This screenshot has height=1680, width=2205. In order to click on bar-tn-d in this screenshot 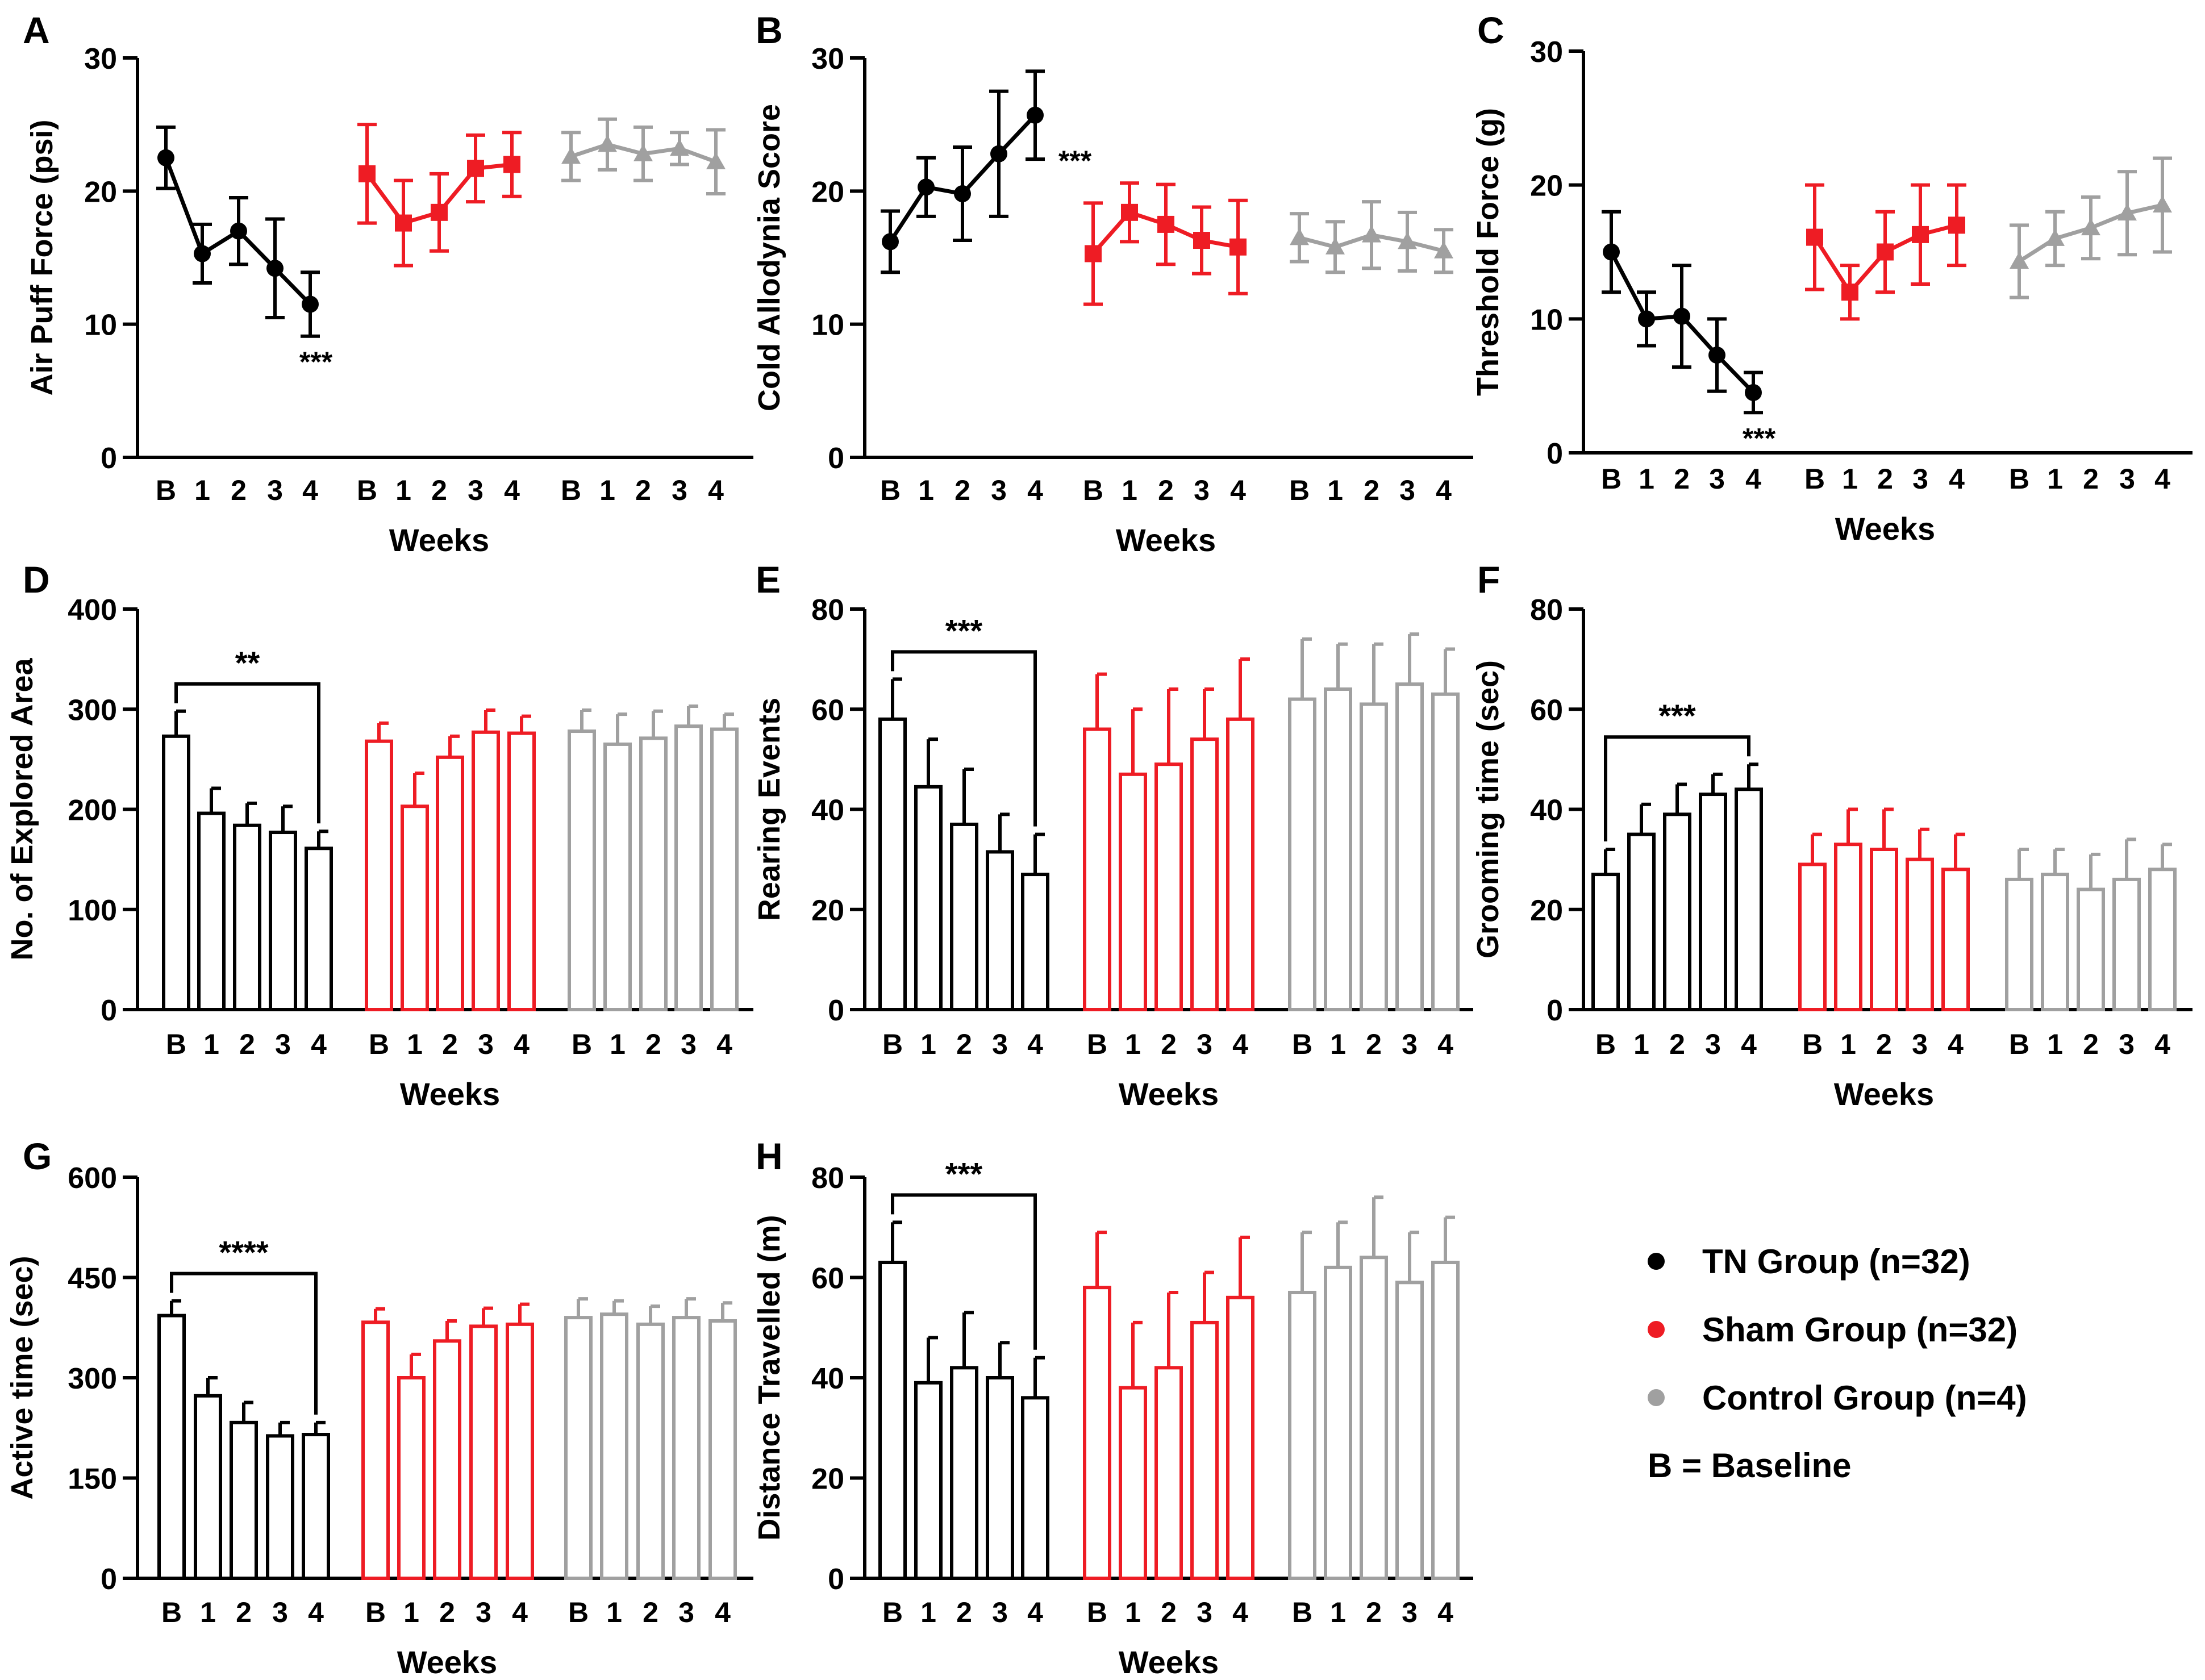, I will do `click(319, 929)`.